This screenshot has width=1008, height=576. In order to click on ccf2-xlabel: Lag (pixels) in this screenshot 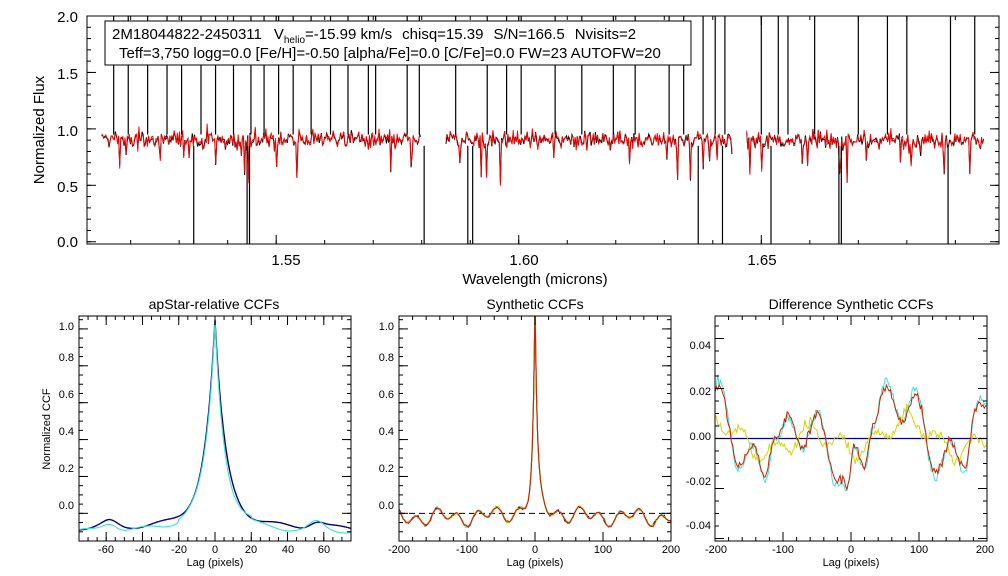, I will do `click(535, 563)`.